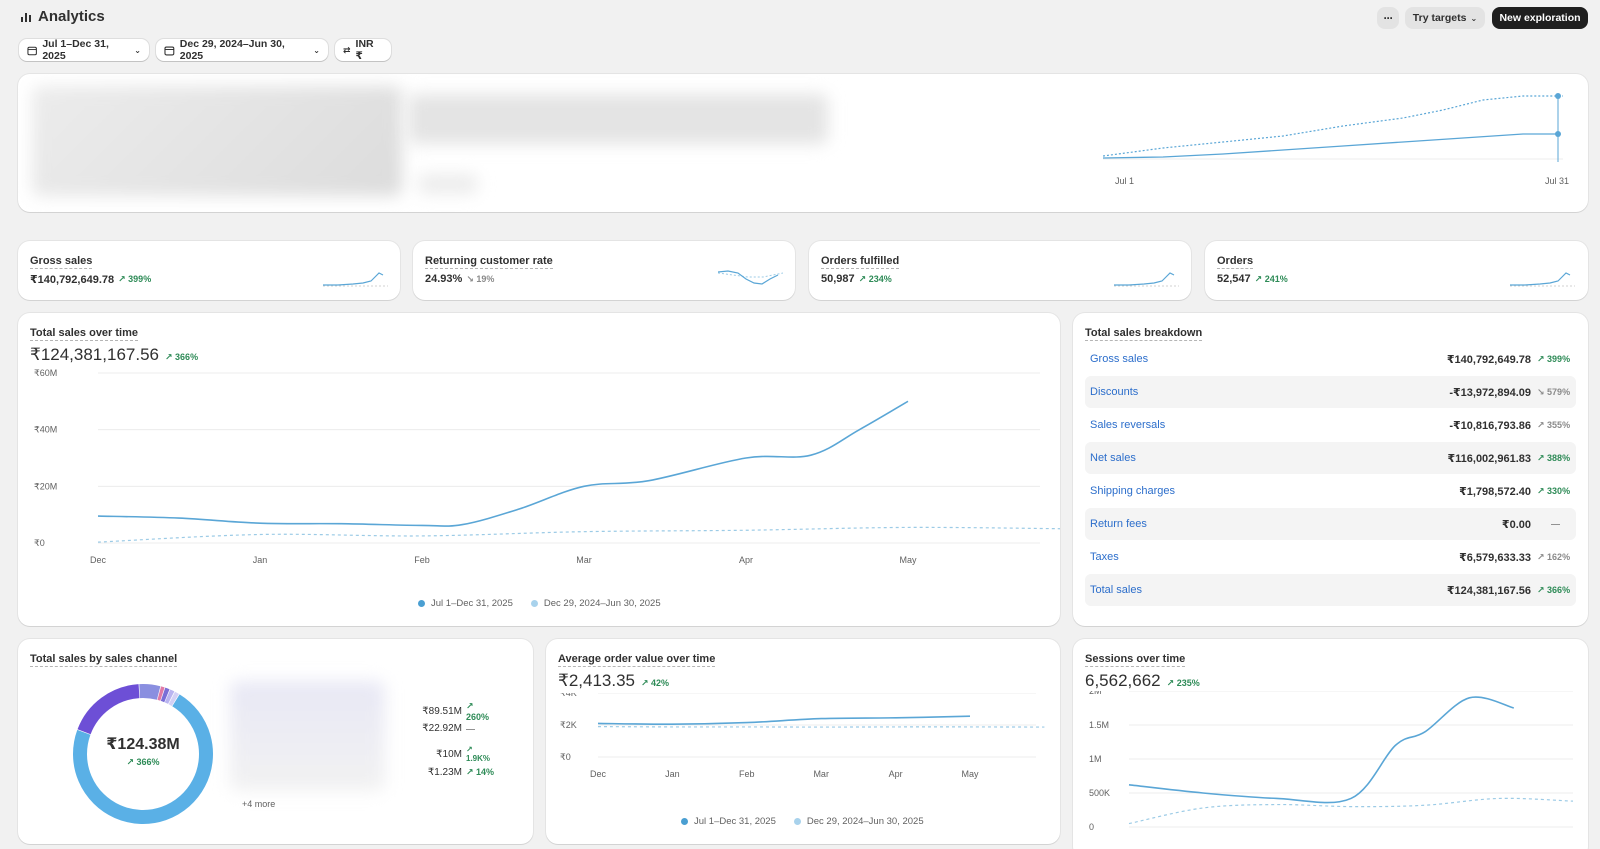 The image size is (1600, 849). Describe the element at coordinates (821, 774) in the screenshot. I see `x-tick-label: Mar` at that location.